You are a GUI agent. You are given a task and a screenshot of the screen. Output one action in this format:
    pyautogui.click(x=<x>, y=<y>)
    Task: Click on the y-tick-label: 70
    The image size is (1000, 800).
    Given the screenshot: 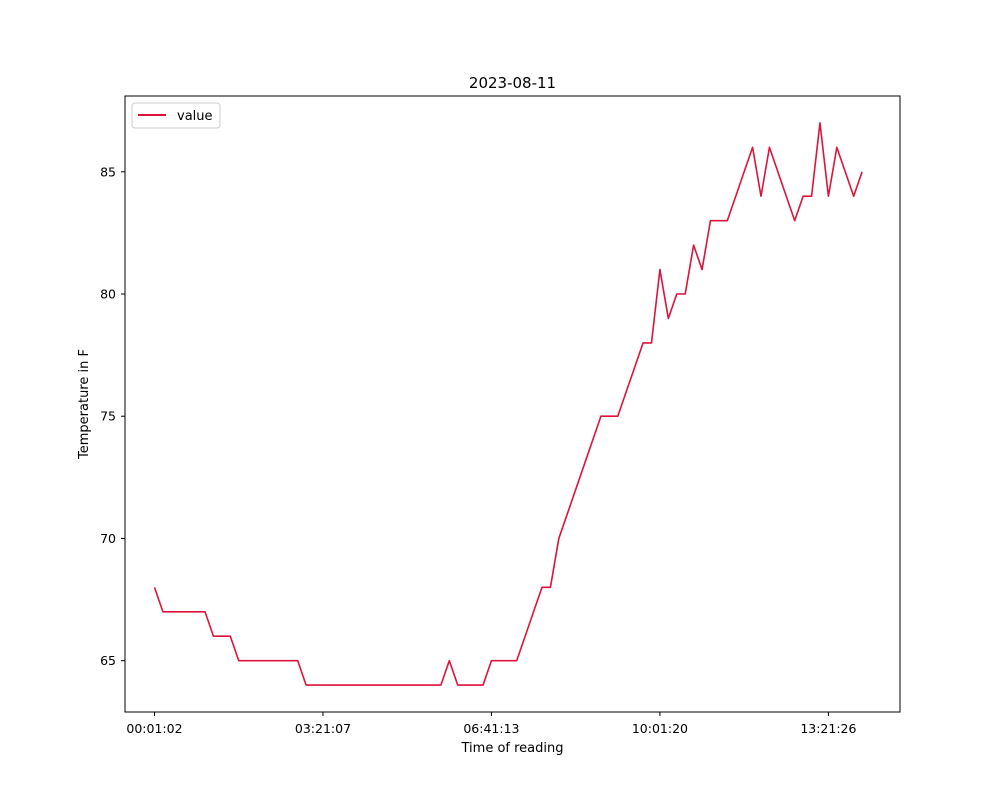 What is the action you would take?
    pyautogui.click(x=108, y=538)
    